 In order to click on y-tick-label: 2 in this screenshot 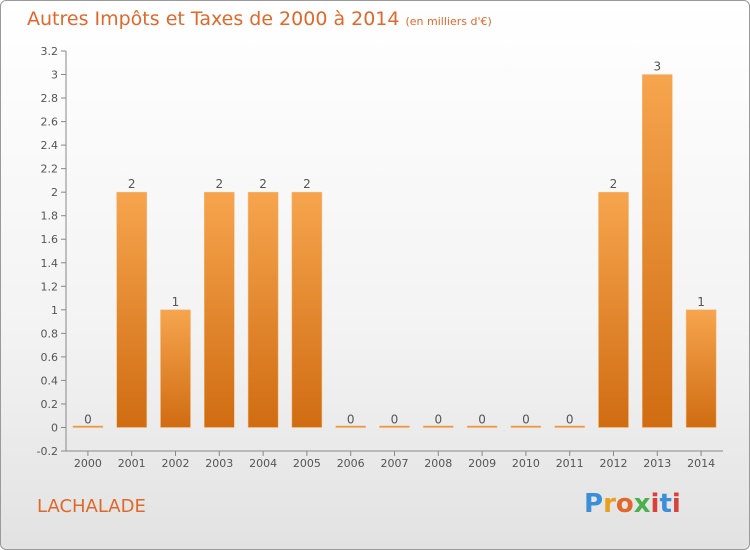, I will do `click(54, 192)`.